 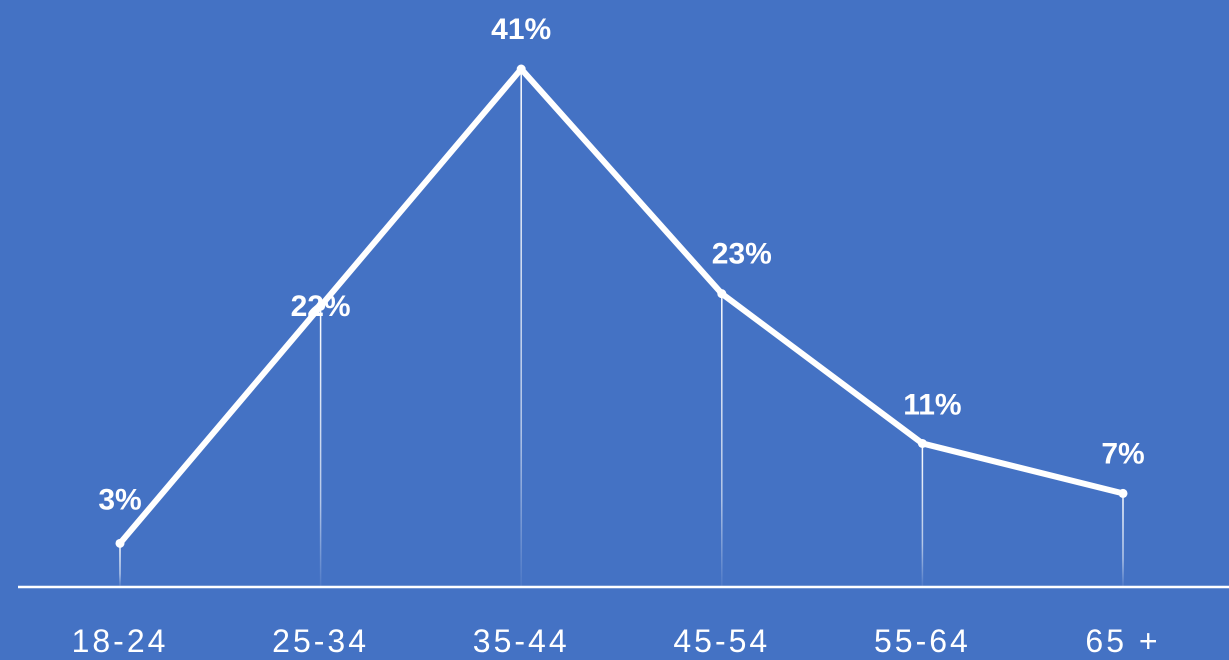 What do you see at coordinates (120, 641) in the screenshot?
I see `x-tick-label-18-24: 18-24` at bounding box center [120, 641].